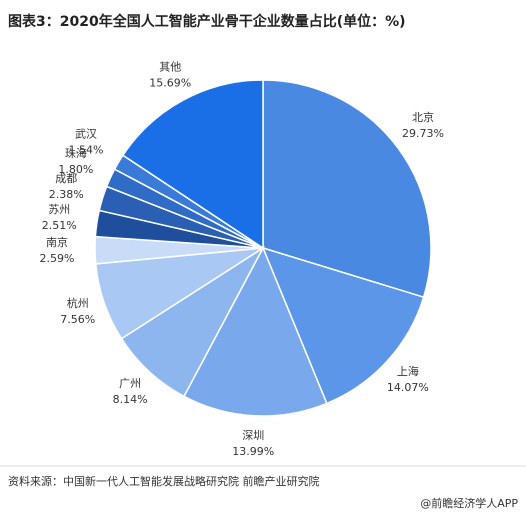  What do you see at coordinates (66, 178) in the screenshot?
I see `slice-label: 成都` at bounding box center [66, 178].